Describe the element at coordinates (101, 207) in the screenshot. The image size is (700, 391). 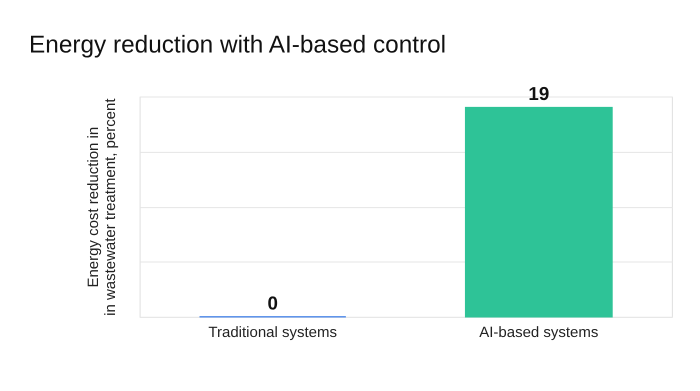
I see `y-axis-title: Energy cost reduction in in wastewater treatment, percent` at that location.